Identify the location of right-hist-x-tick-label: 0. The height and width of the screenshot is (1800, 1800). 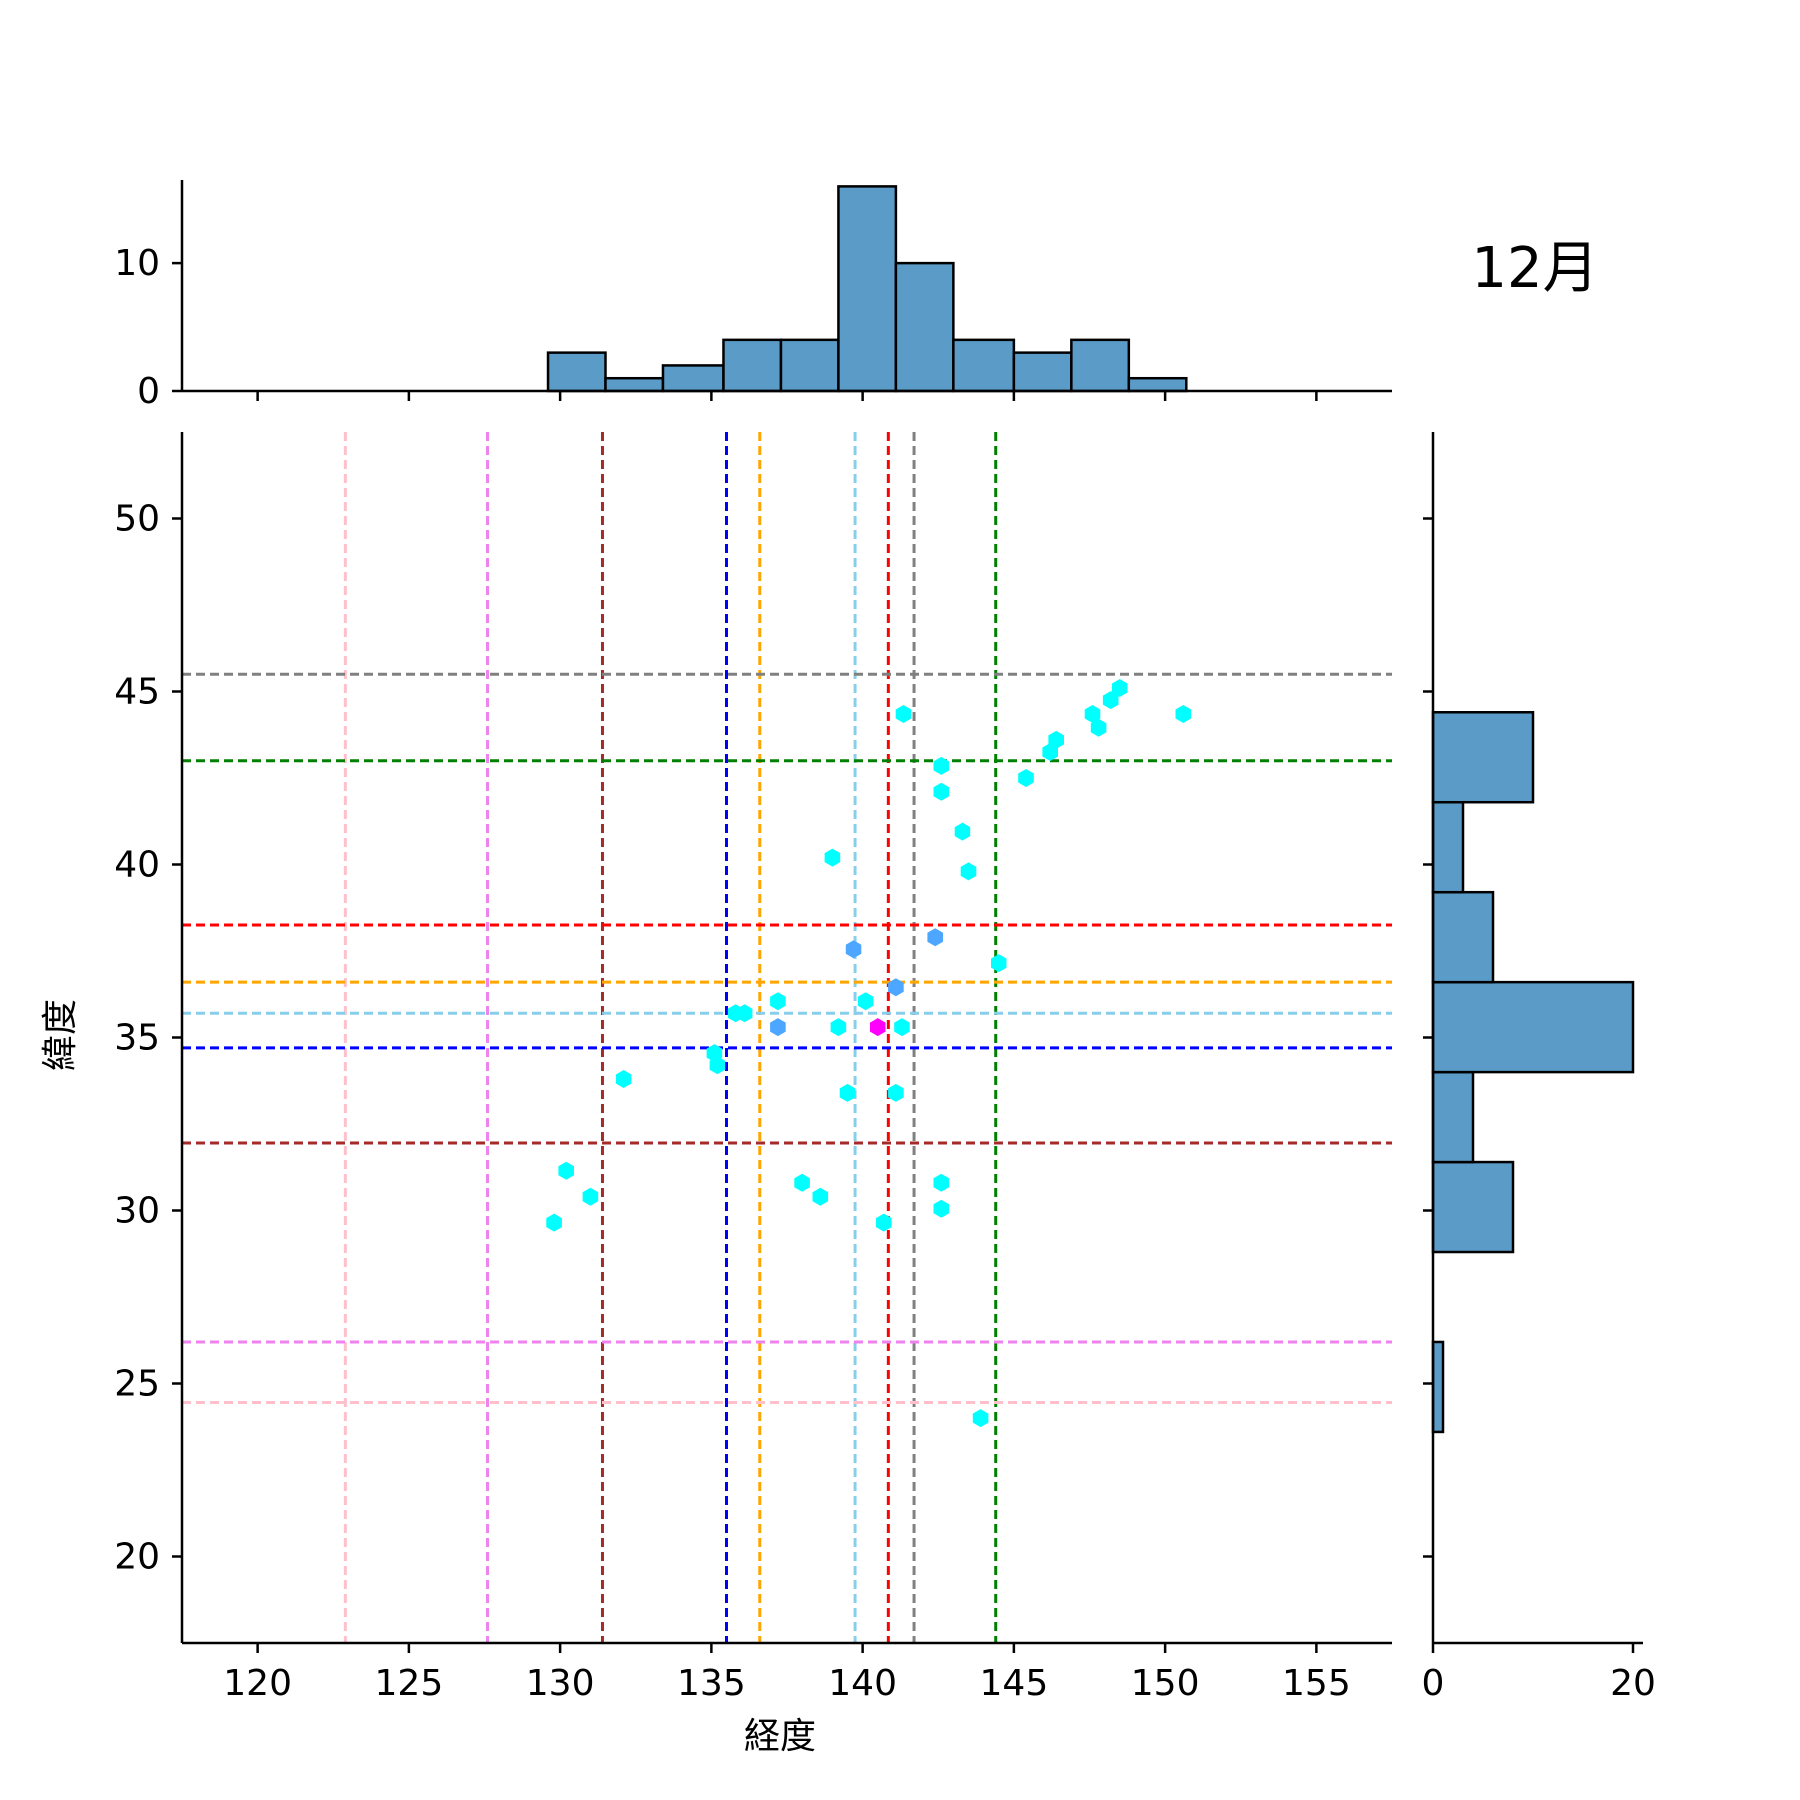
(1433, 1683).